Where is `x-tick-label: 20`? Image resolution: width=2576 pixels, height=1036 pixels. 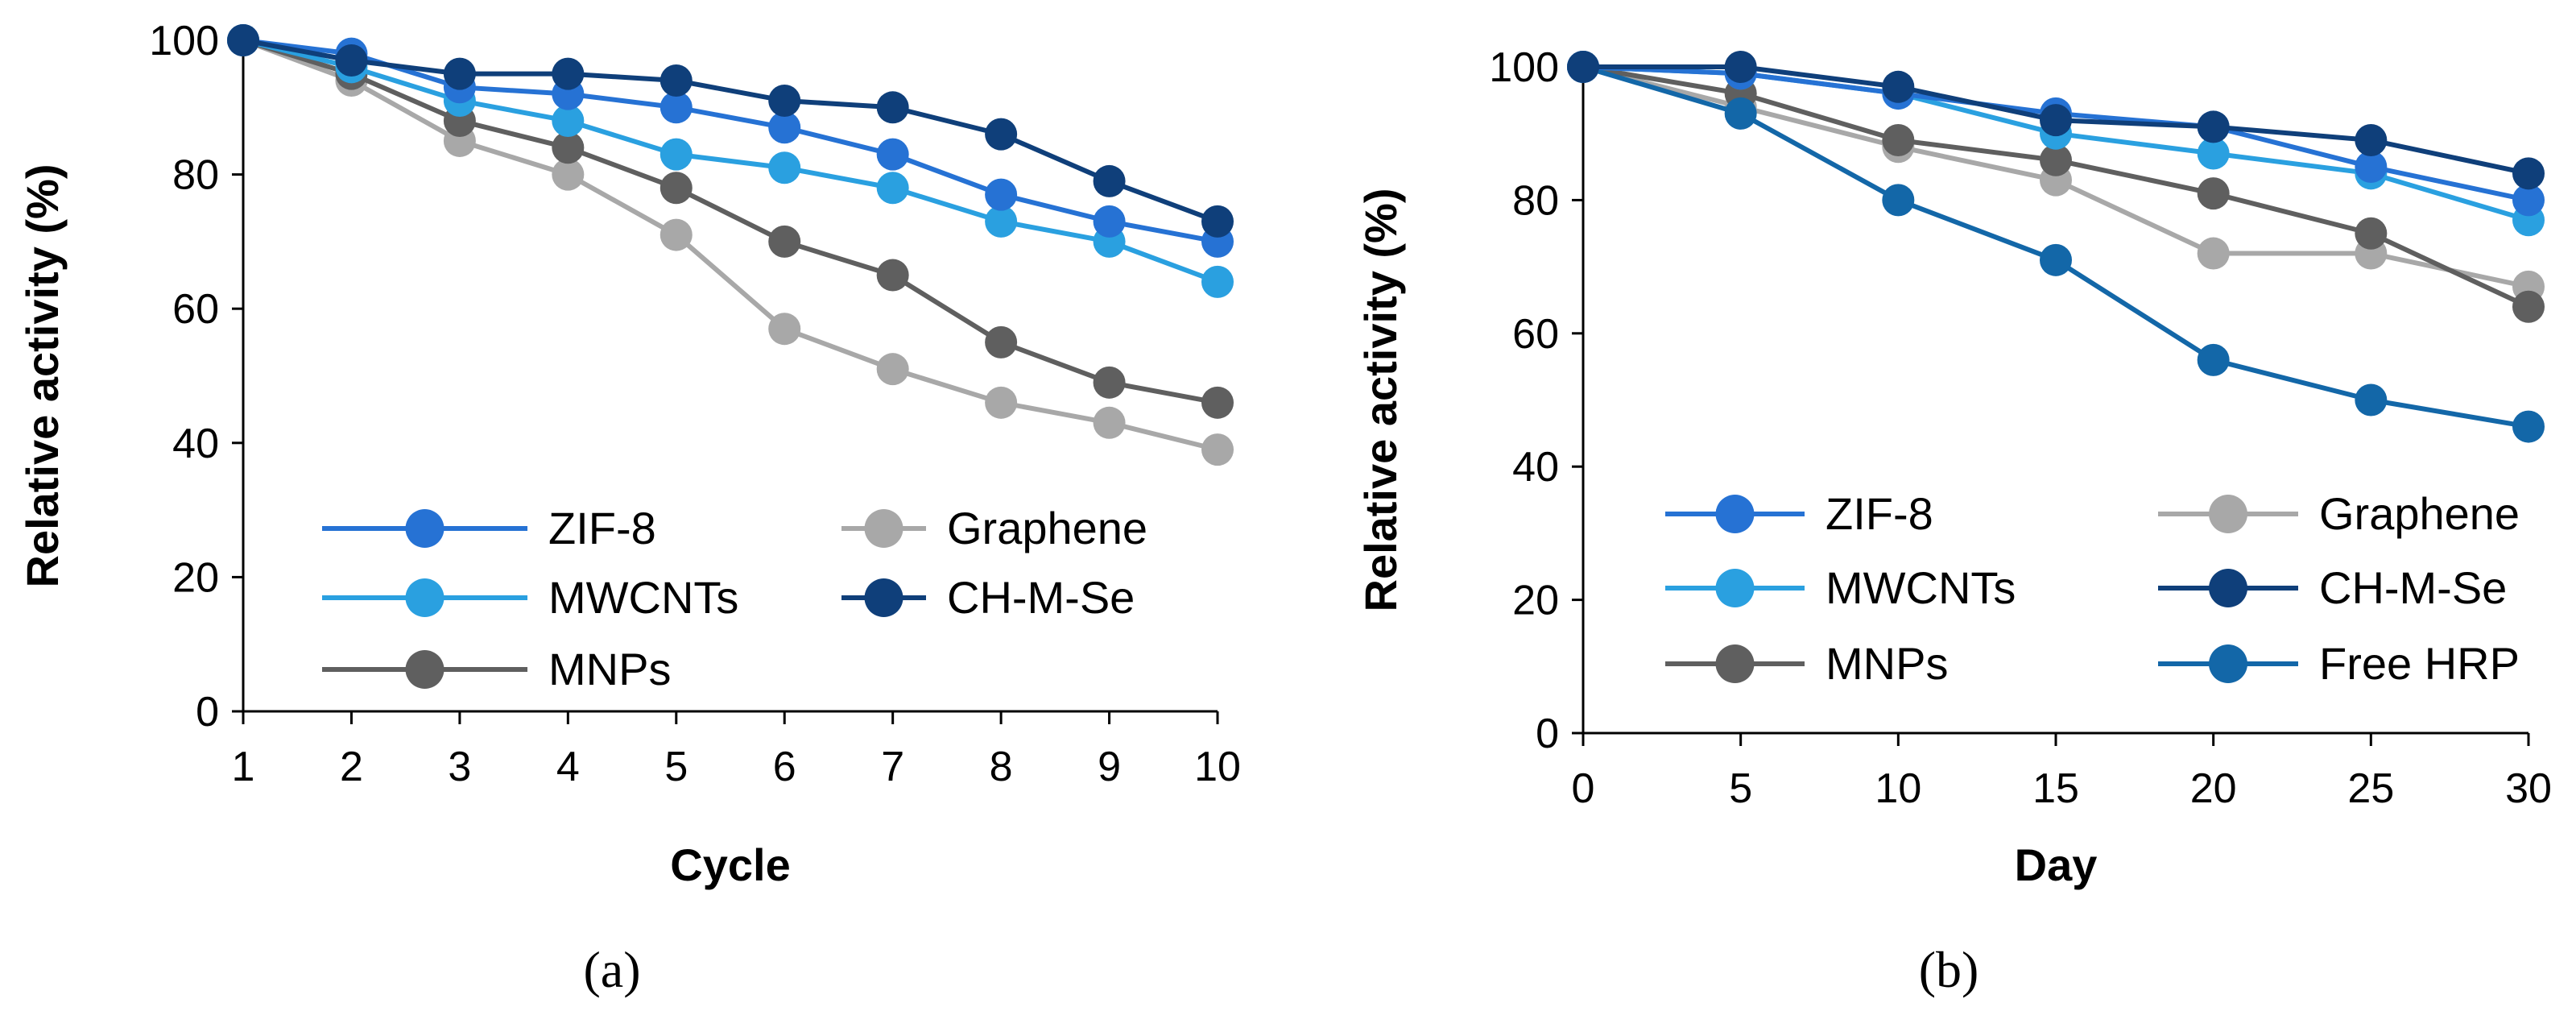 x-tick-label: 20 is located at coordinates (2214, 789).